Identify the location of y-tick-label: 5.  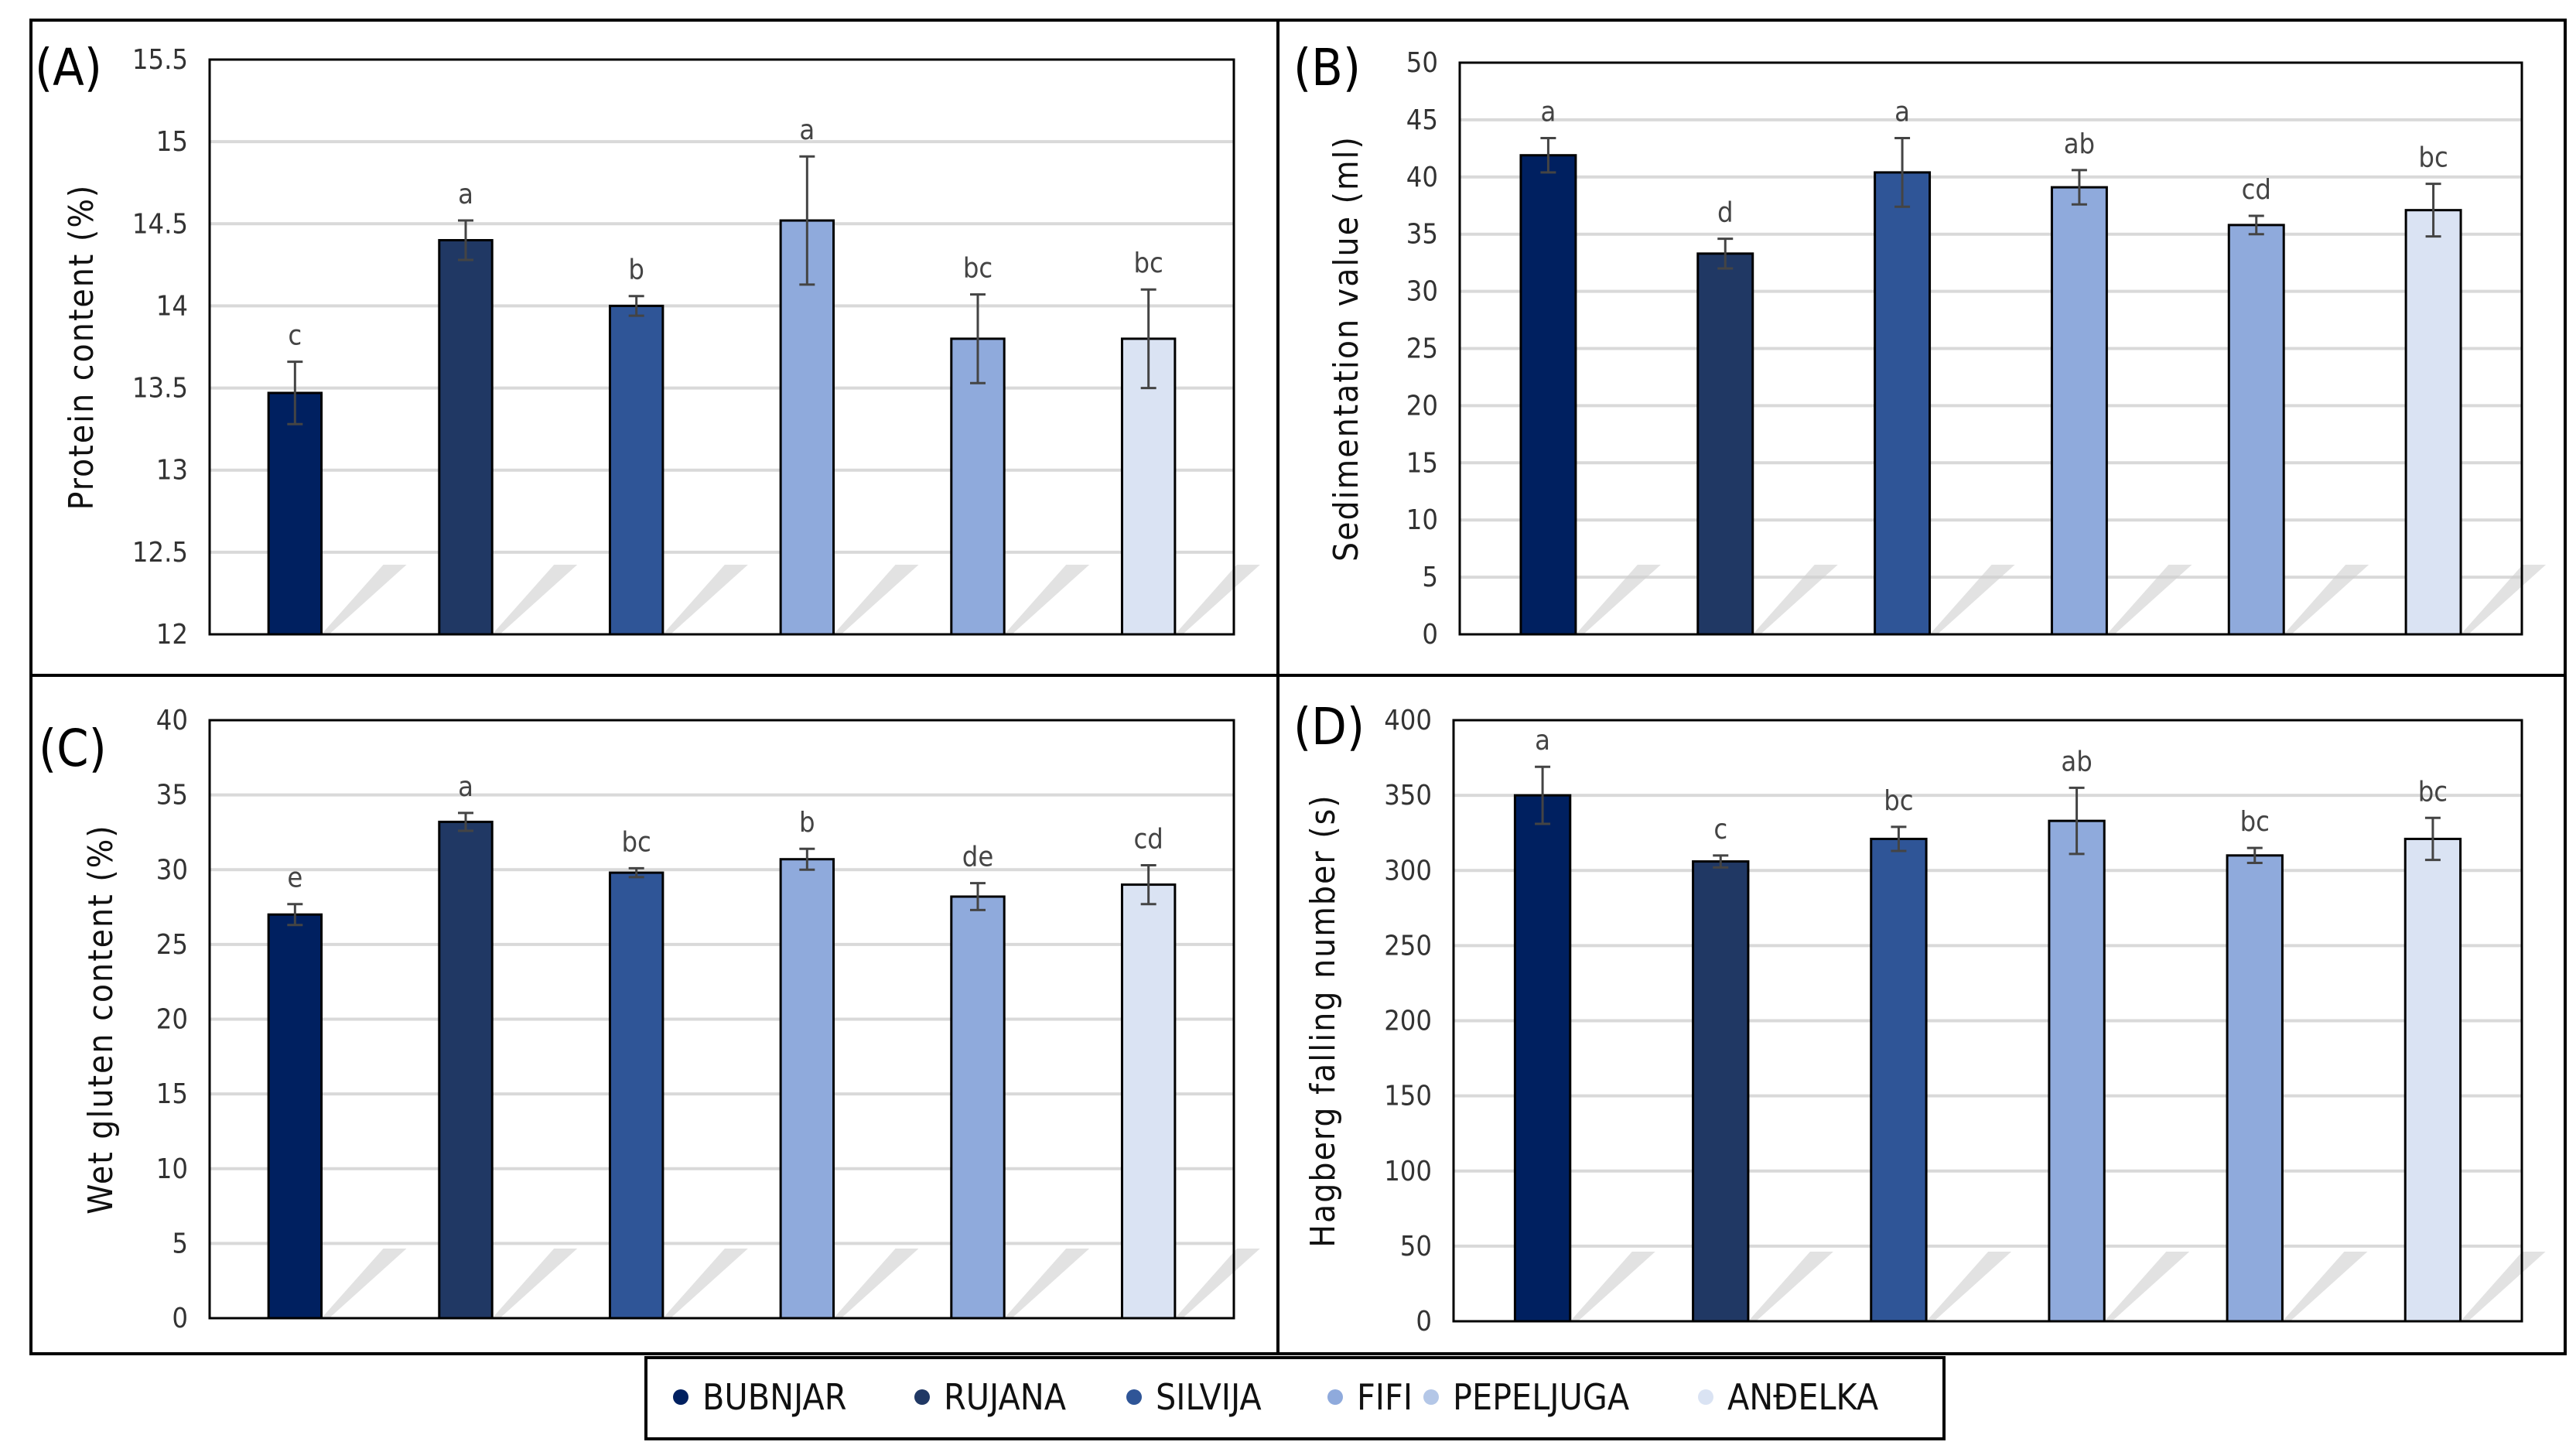
(180, 1243).